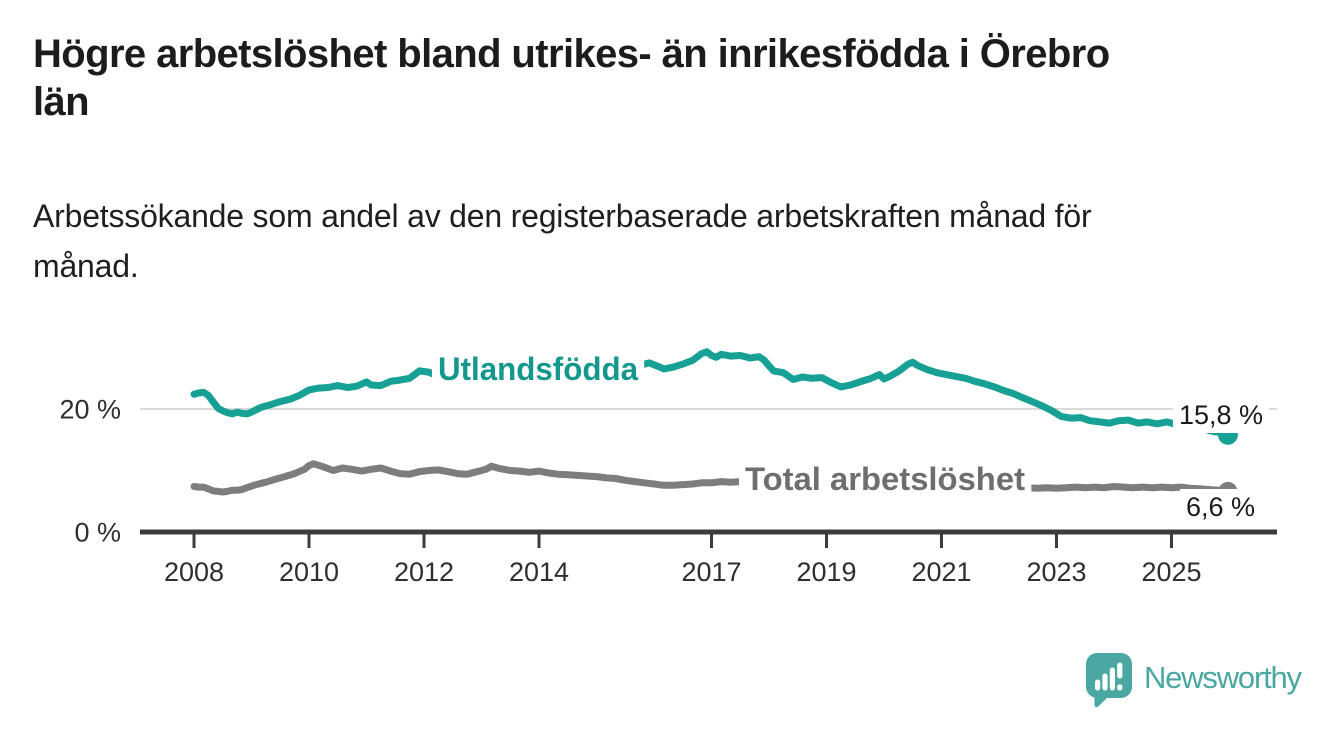 This screenshot has width=1340, height=734. I want to click on series-total-line, so click(711, 478).